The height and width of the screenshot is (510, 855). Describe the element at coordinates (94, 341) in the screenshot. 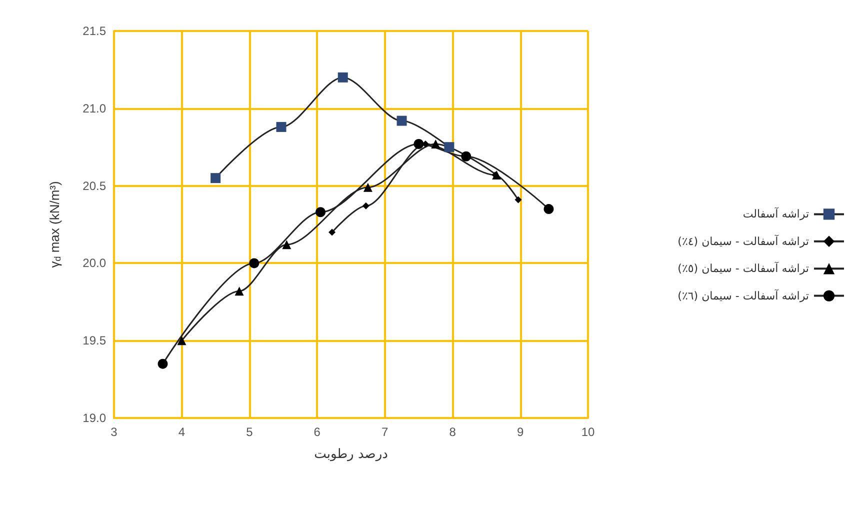

I see `y-tick-label: 19.5` at that location.